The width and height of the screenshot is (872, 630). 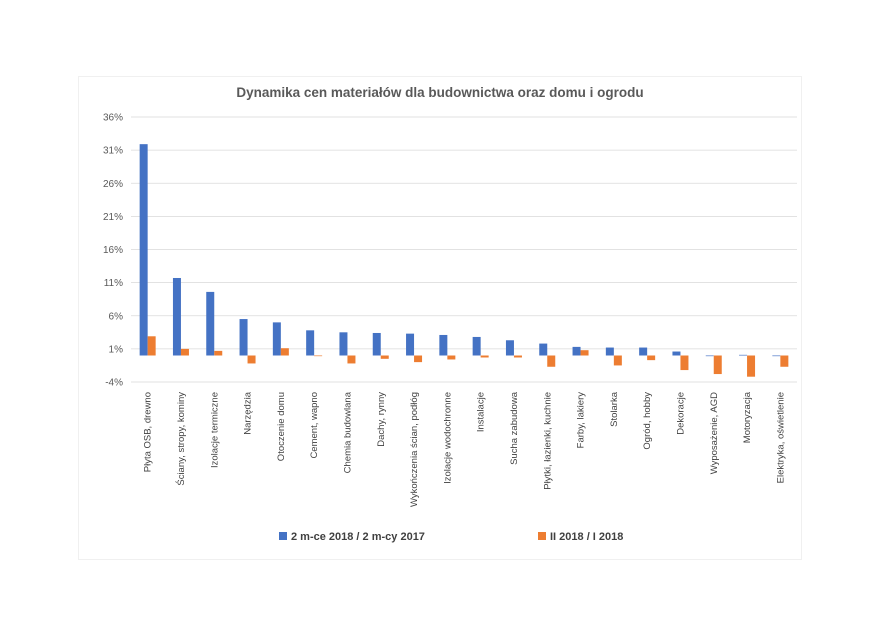 What do you see at coordinates (780, 437) in the screenshot?
I see `x-category-label: Elektryka, oświetlenie` at bounding box center [780, 437].